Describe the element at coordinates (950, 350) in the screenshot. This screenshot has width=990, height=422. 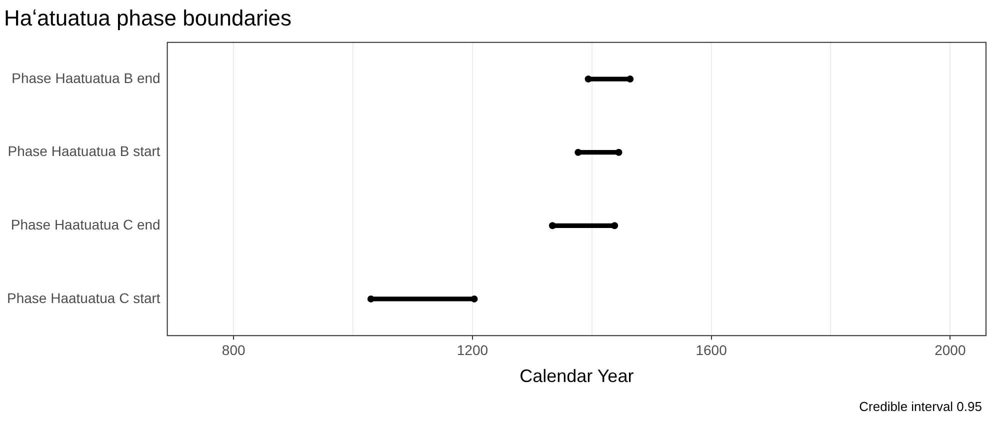
I see `x-tick-label: 2000` at that location.